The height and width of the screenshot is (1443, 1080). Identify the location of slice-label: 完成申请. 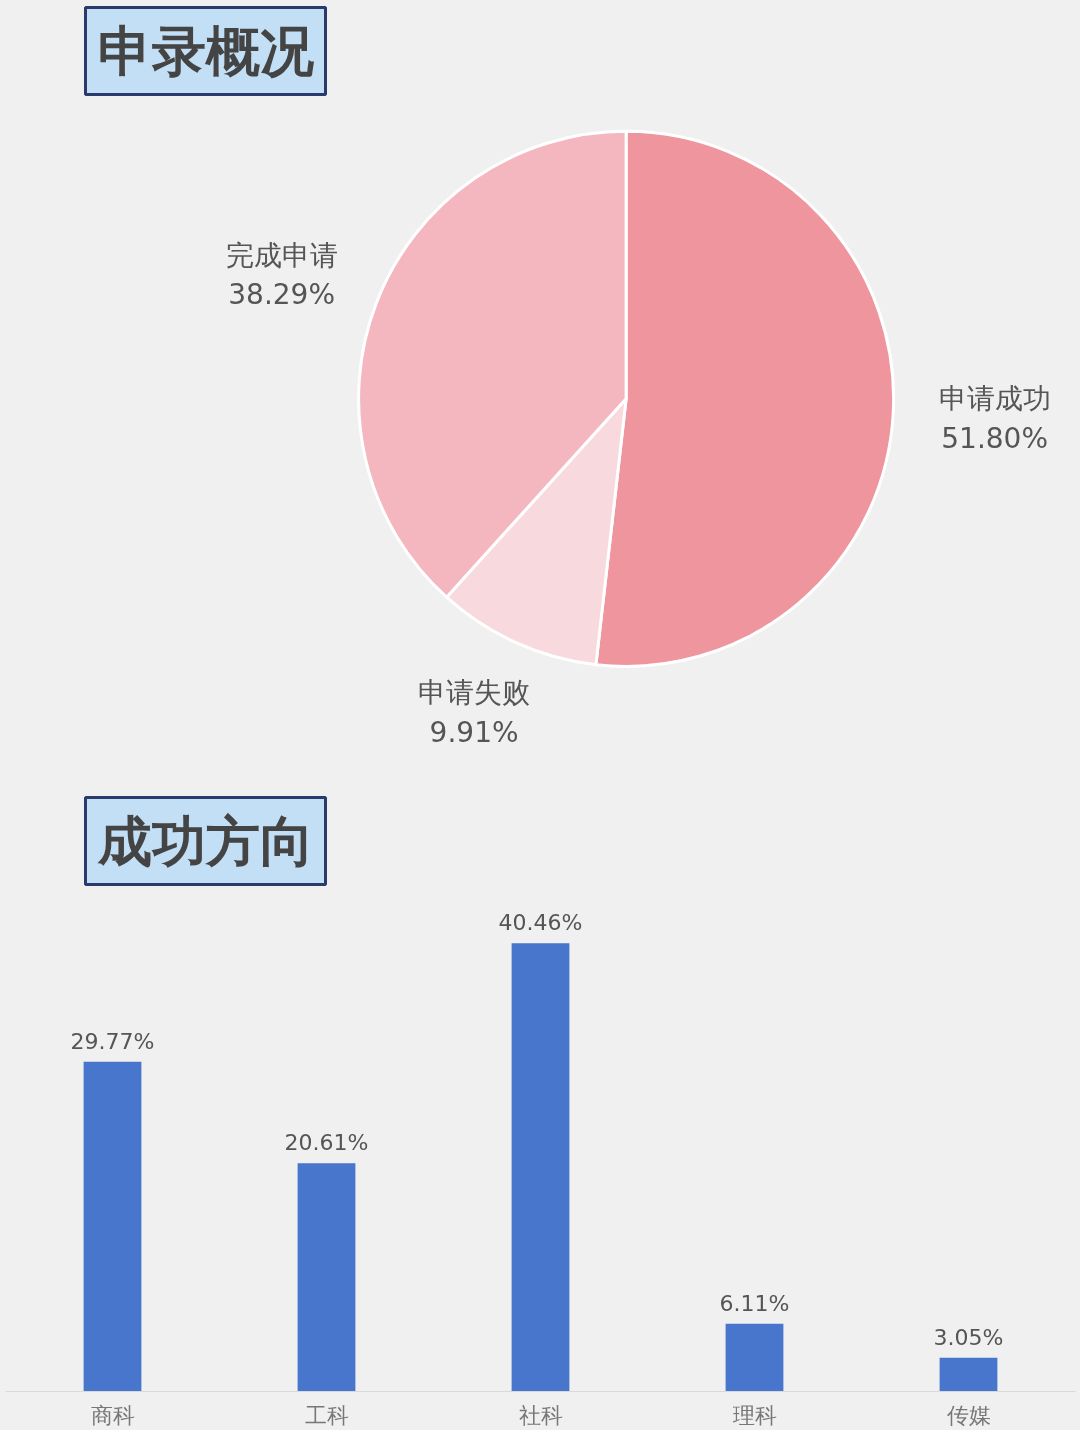
(281, 255).